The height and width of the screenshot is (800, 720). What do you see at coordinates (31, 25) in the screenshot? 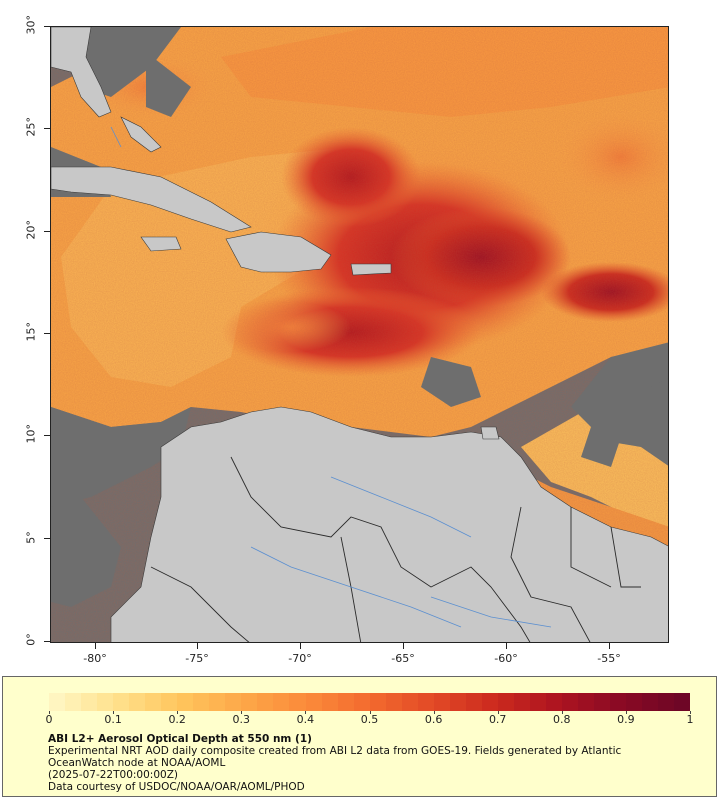
I see `lat-label-30: 30°` at bounding box center [31, 25].